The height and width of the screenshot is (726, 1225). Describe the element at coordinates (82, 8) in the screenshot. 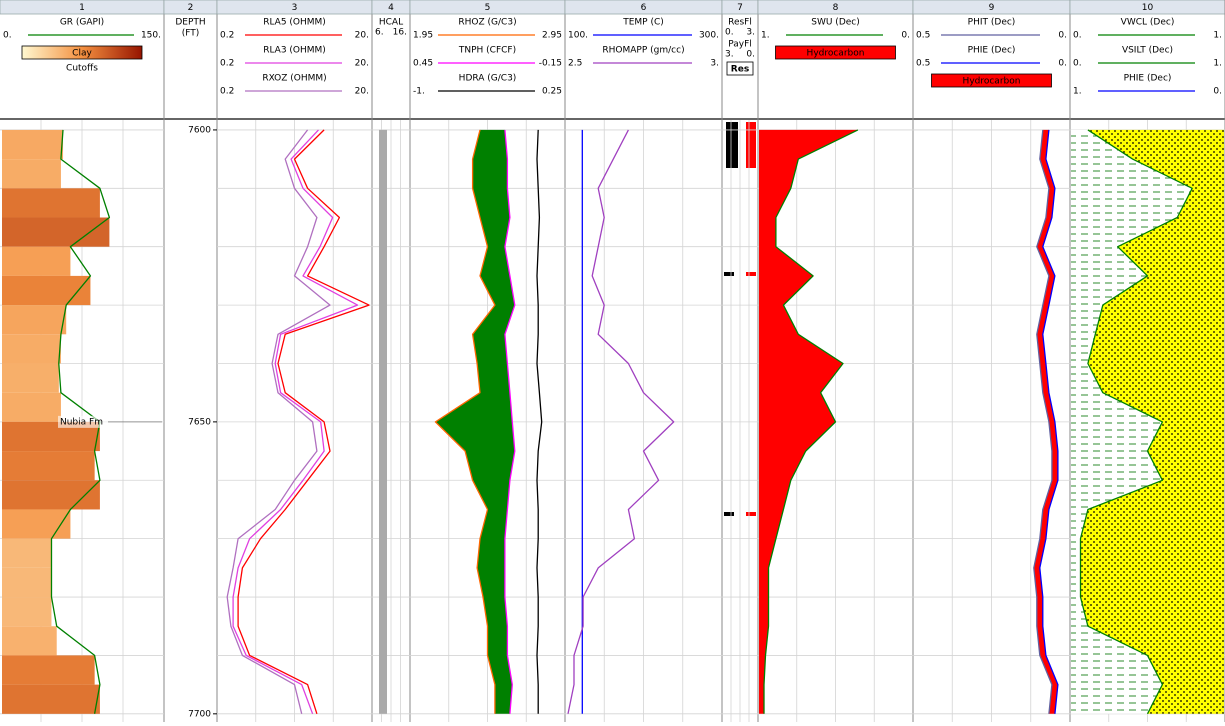

I see `track-number: 1` at that location.